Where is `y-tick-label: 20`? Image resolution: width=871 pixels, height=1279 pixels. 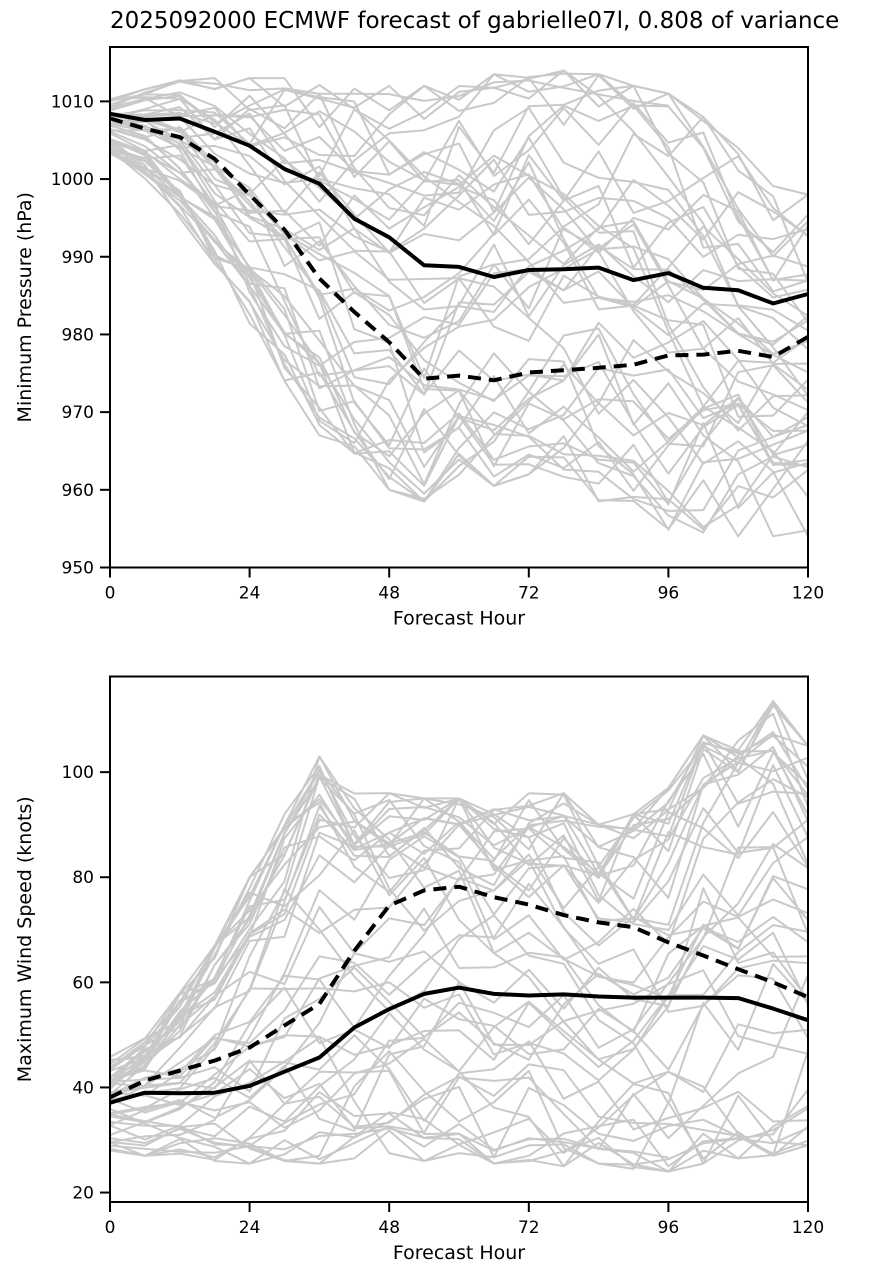 y-tick-label: 20 is located at coordinates (83, 1194).